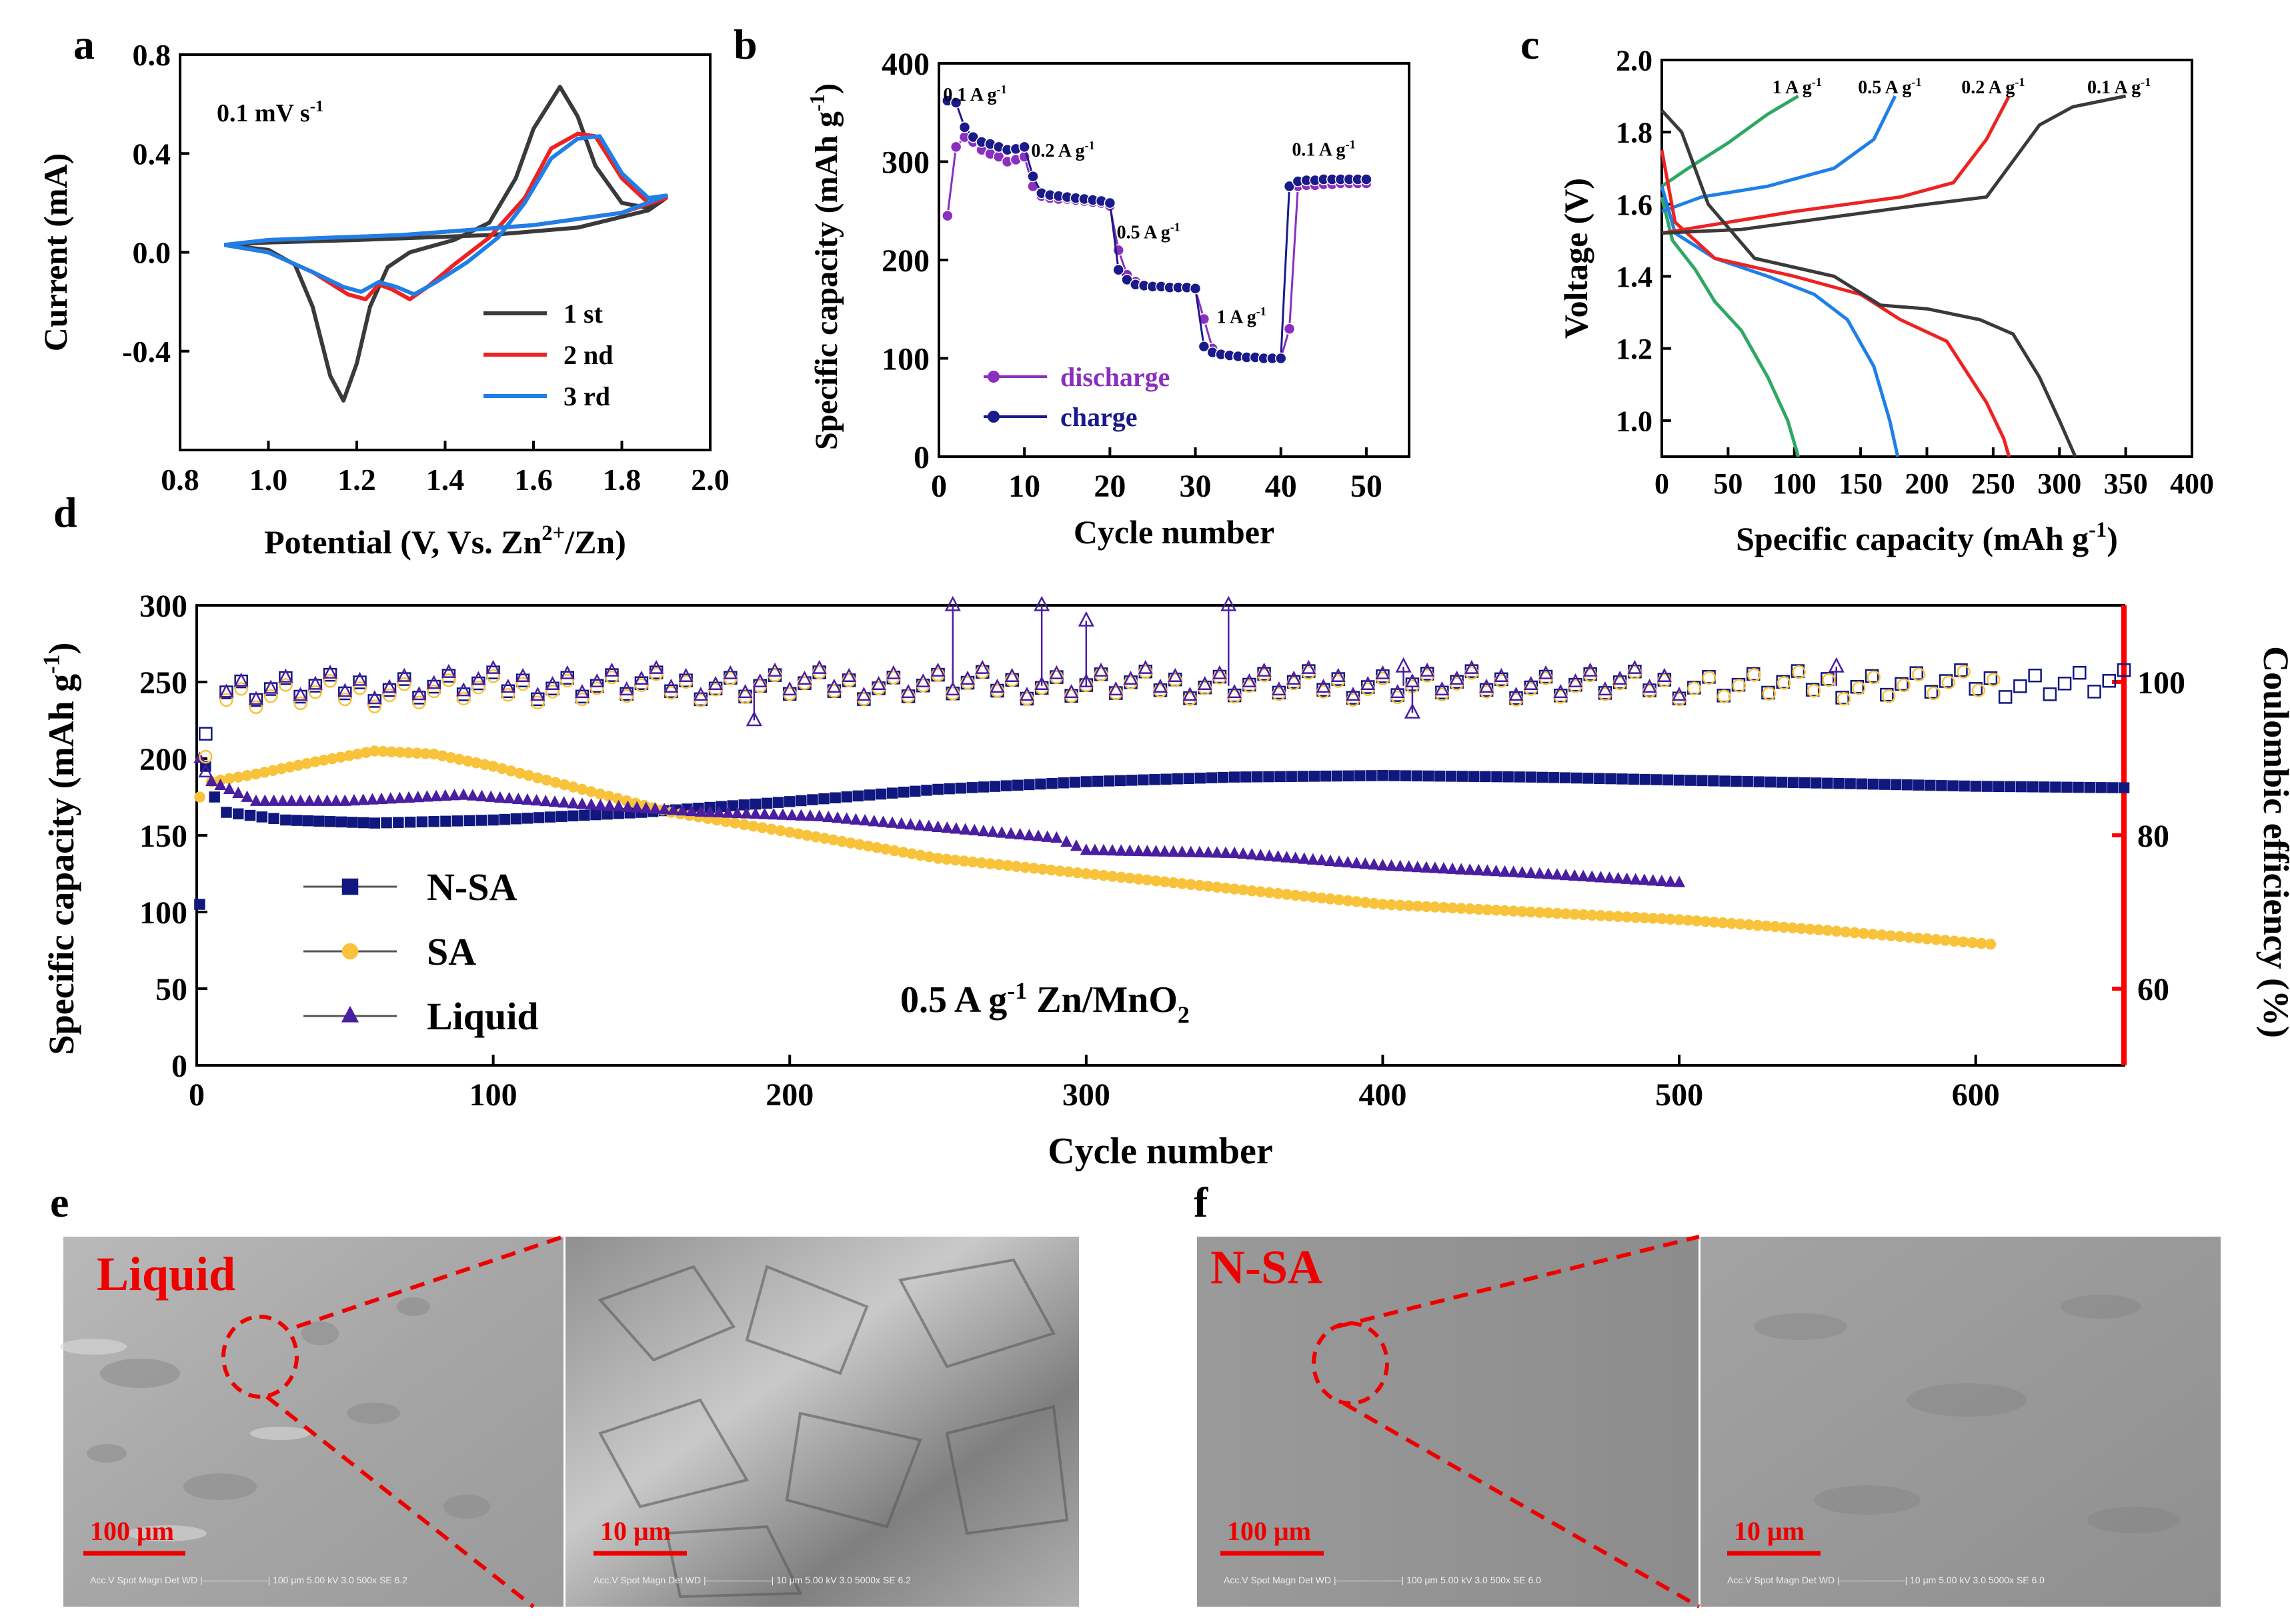  Describe the element at coordinates (834, 1428) in the screenshot. I see `sem-flakes-e` at that location.